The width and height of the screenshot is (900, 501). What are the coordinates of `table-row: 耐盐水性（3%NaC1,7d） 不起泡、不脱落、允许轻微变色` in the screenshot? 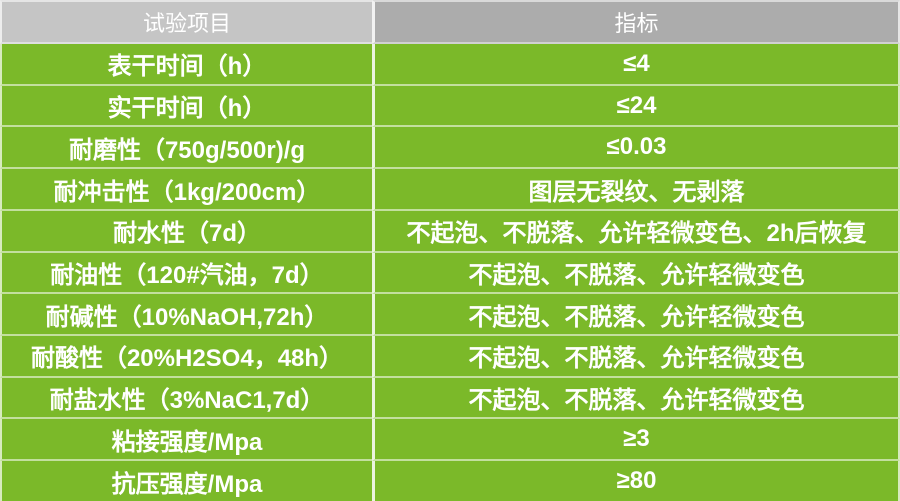 It's located at (450, 398).